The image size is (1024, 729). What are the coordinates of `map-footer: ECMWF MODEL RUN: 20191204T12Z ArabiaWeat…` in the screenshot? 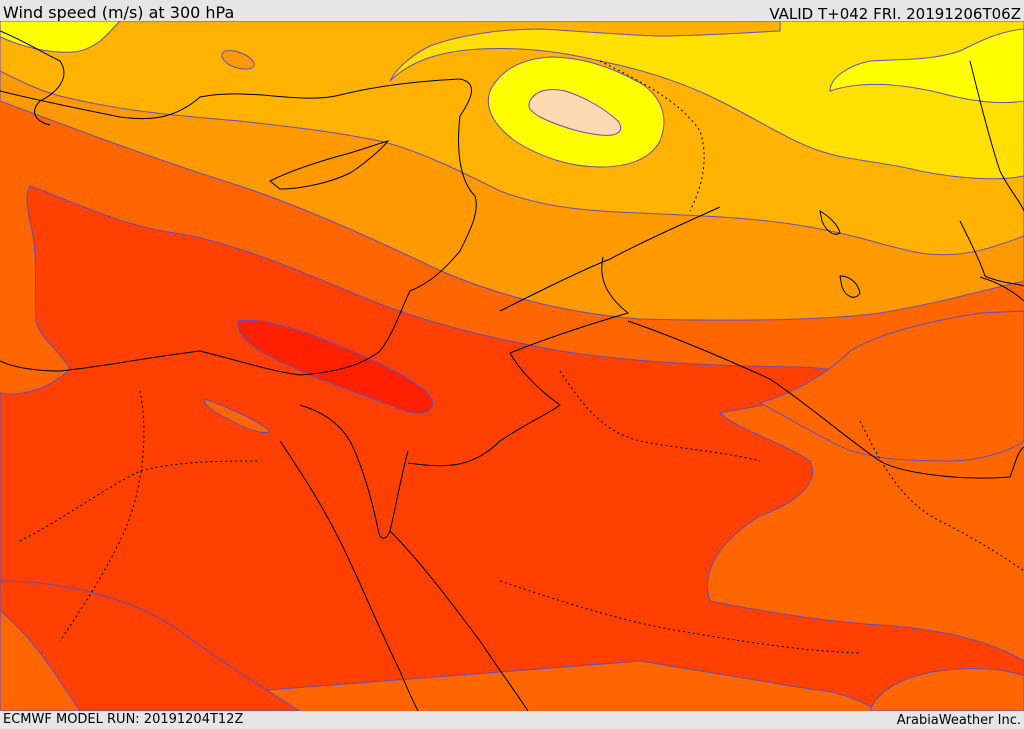 It's located at (512, 720).